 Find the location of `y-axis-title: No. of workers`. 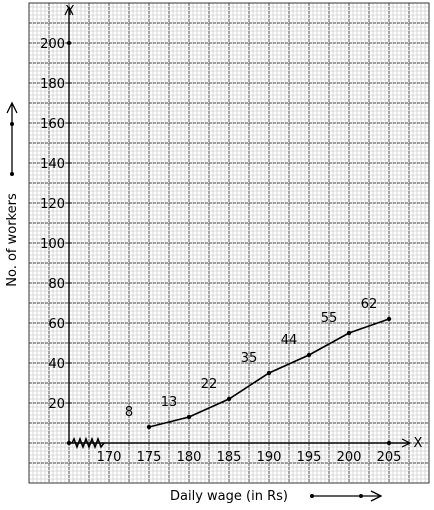

y-axis-title: No. of workers is located at coordinates (12, 240).